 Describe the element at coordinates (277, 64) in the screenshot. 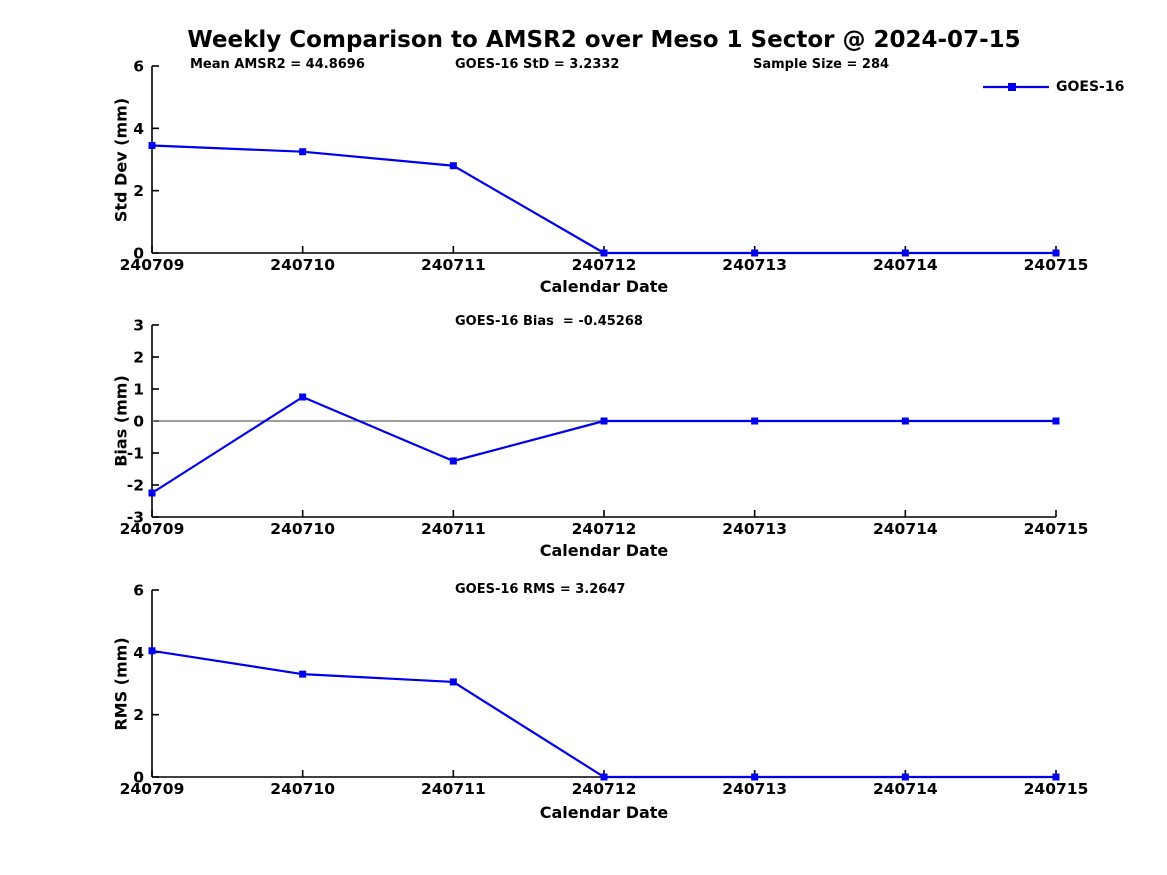

I see `annotation-mean-amsr2: Mean AMSR2 = 44.8696` at that location.